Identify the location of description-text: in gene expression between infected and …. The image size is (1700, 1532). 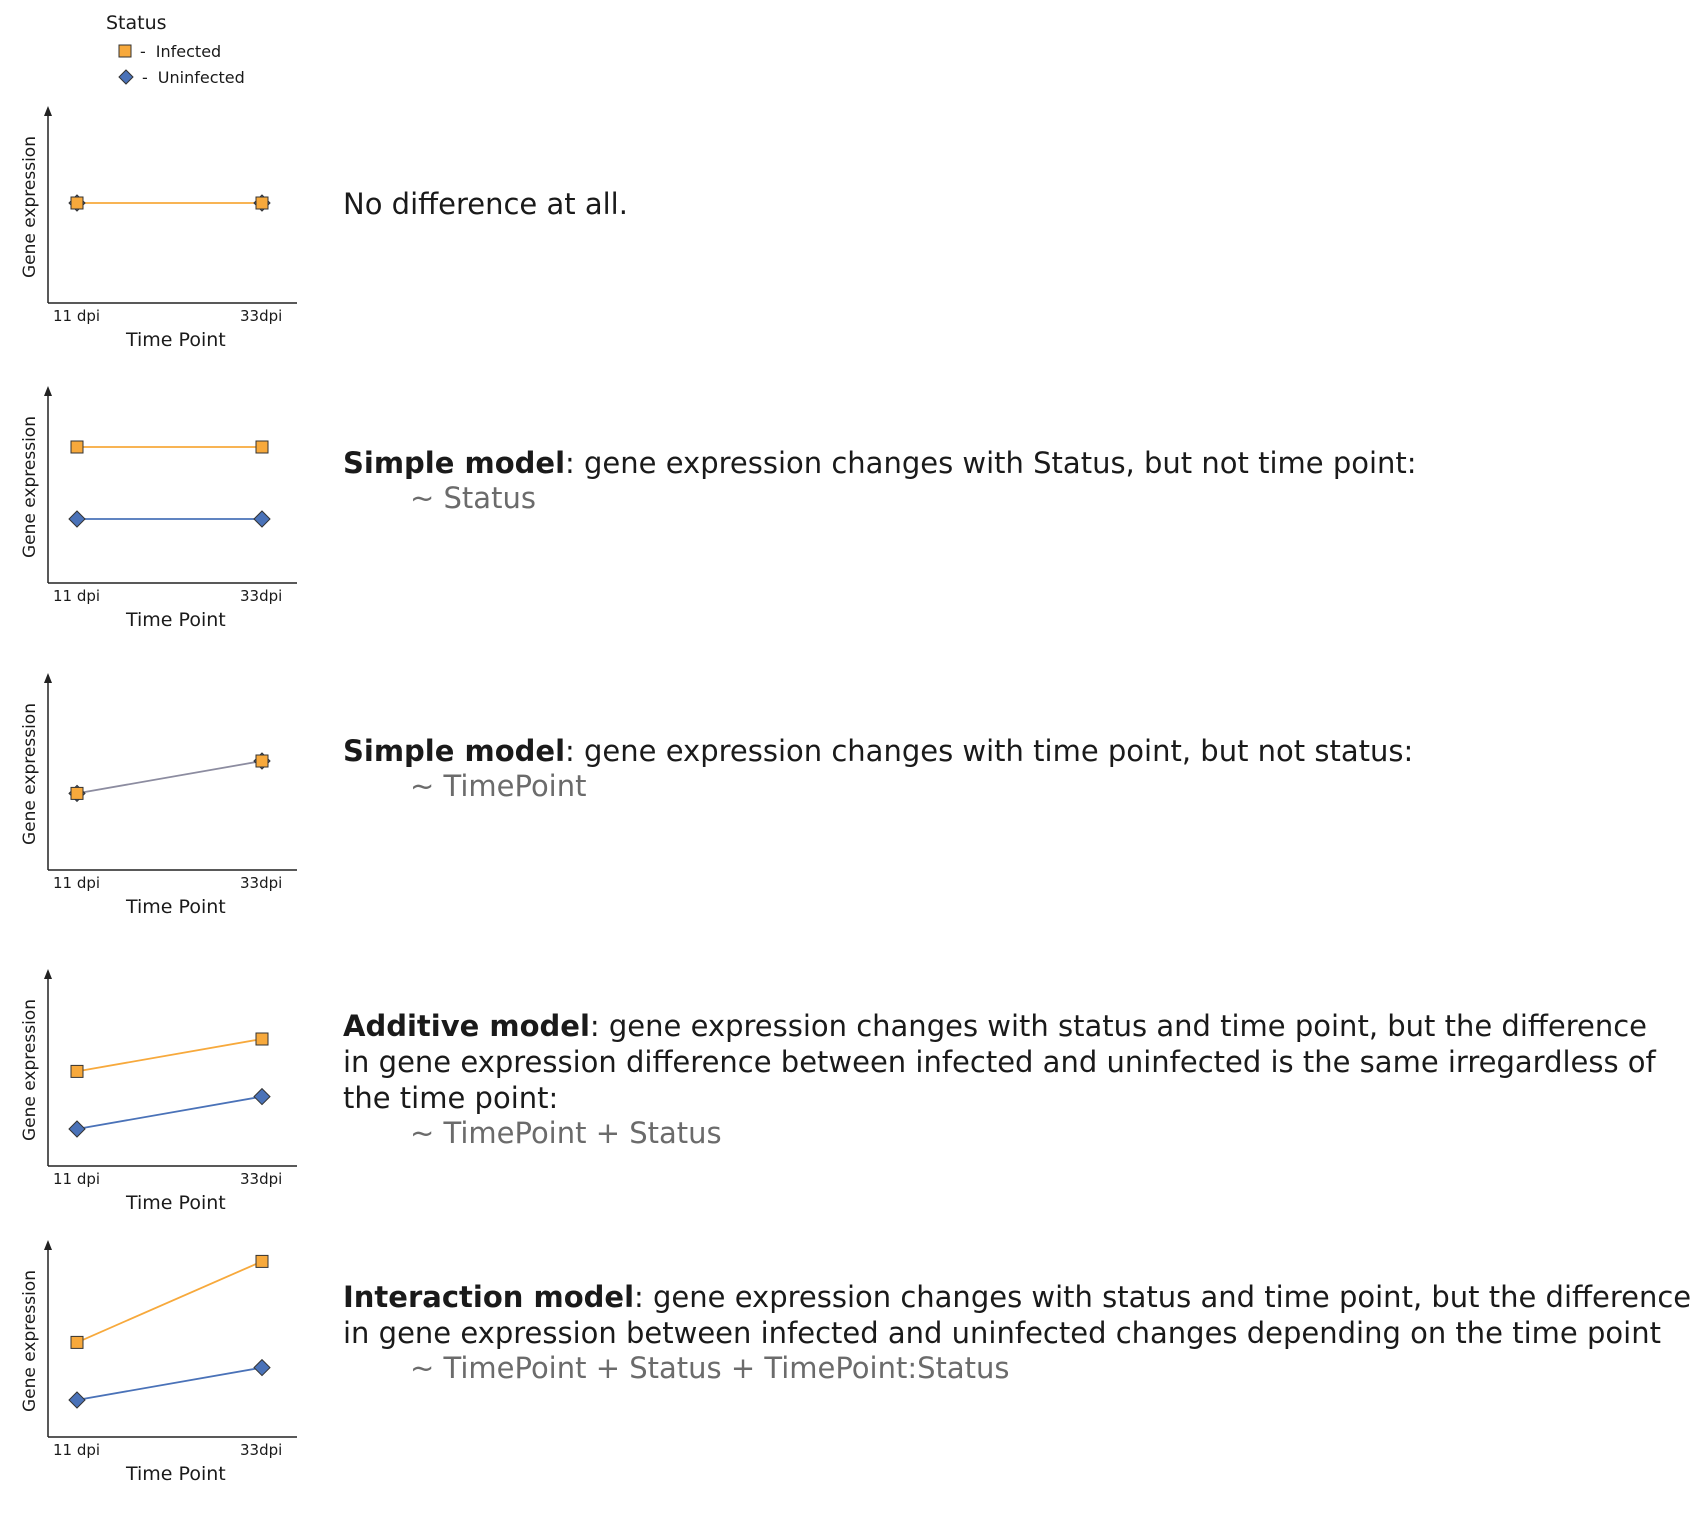
(1002, 1333).